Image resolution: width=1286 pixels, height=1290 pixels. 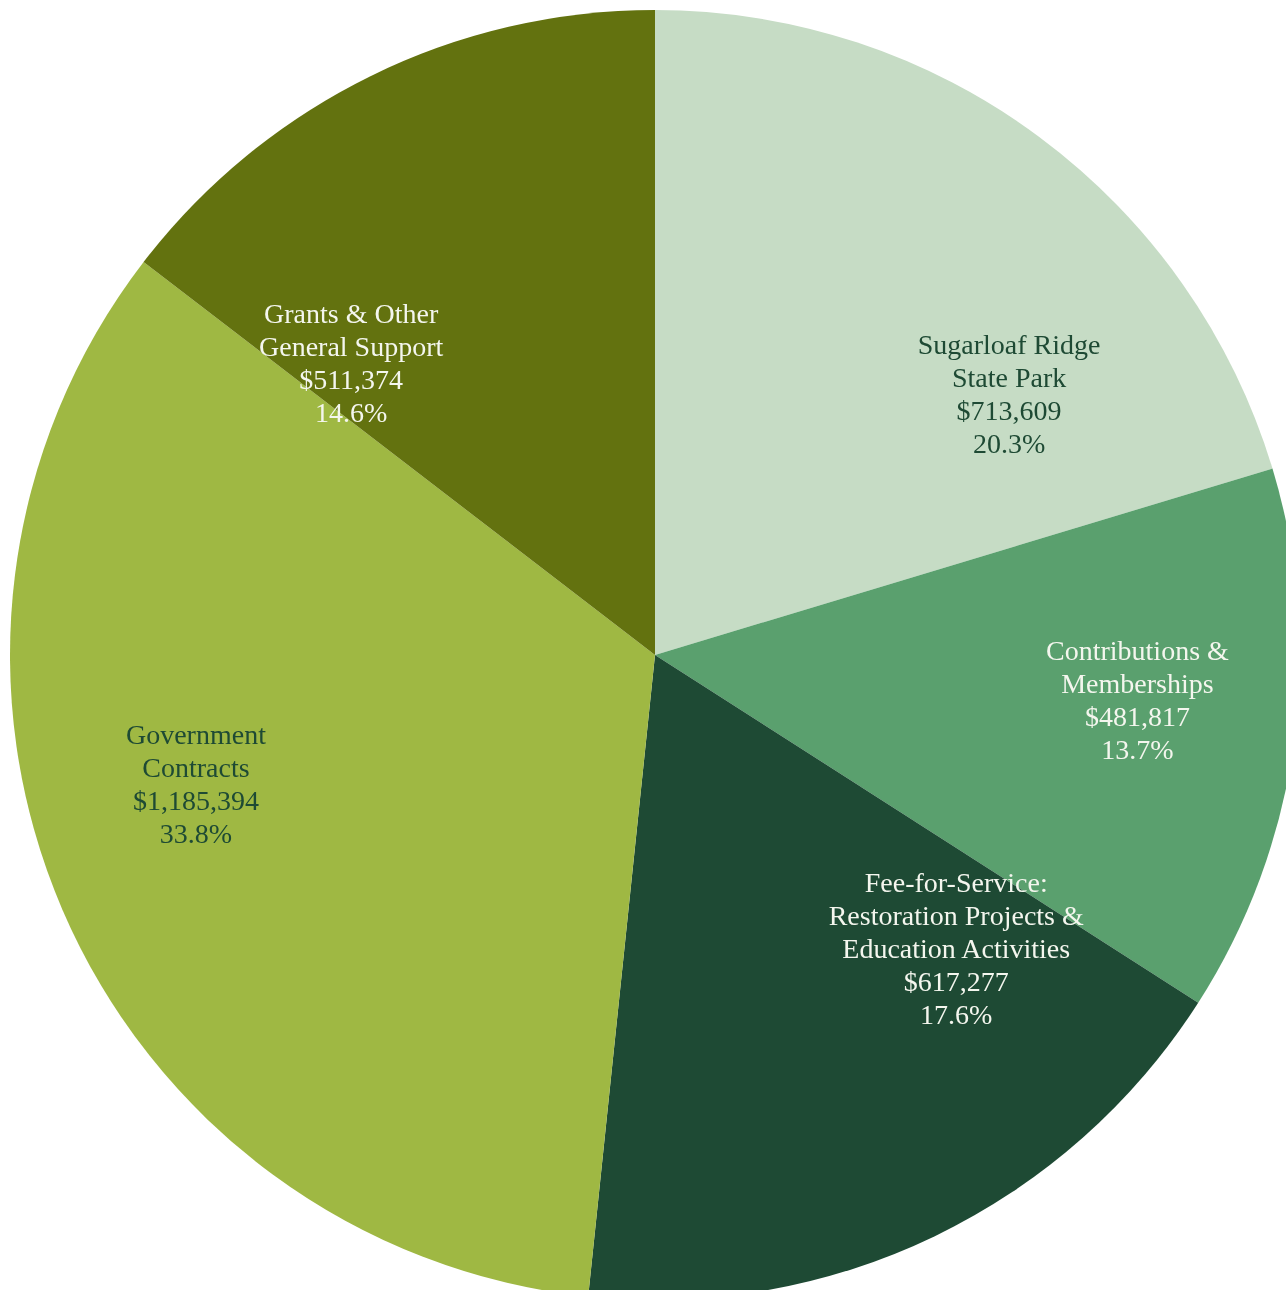 What do you see at coordinates (351, 330) in the screenshot?
I see `slice-label: Grants & Other General Support` at bounding box center [351, 330].